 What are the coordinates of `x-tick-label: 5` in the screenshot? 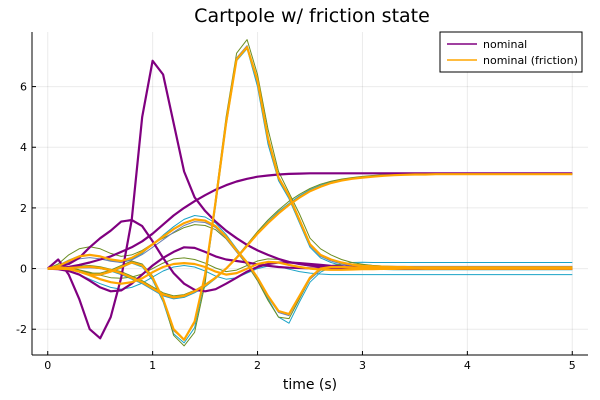 It's located at (572, 365).